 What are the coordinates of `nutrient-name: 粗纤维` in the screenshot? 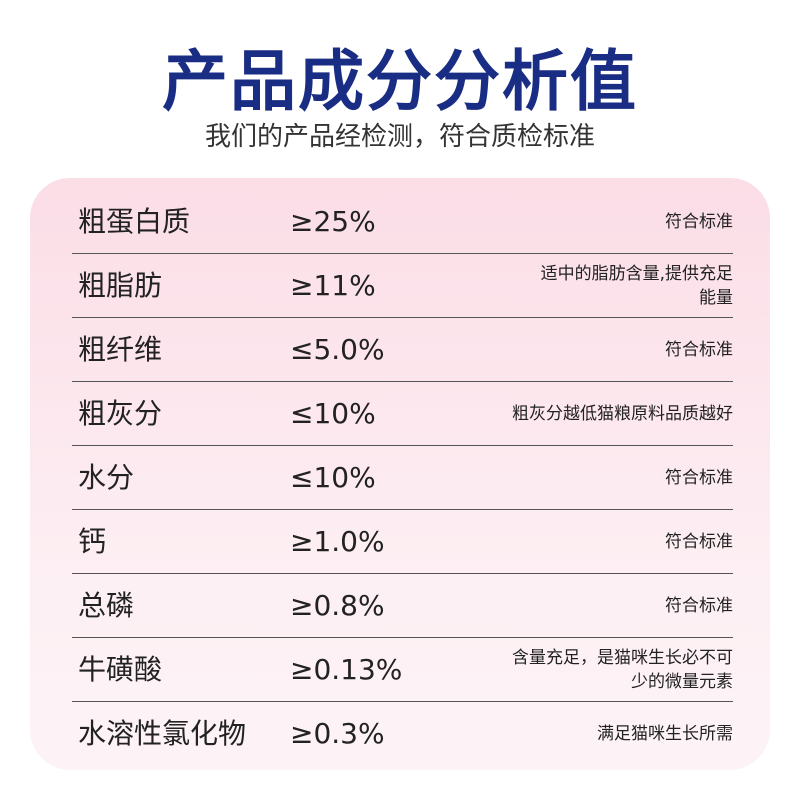 It's located at (120, 349).